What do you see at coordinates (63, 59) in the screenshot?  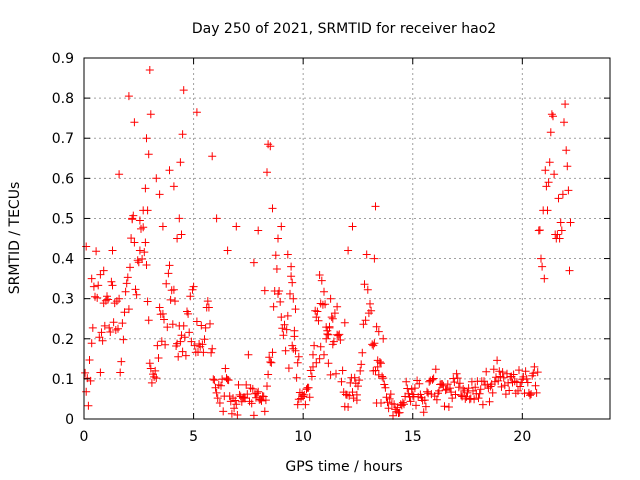 I see `y-tick-label: 0.9` at bounding box center [63, 59].